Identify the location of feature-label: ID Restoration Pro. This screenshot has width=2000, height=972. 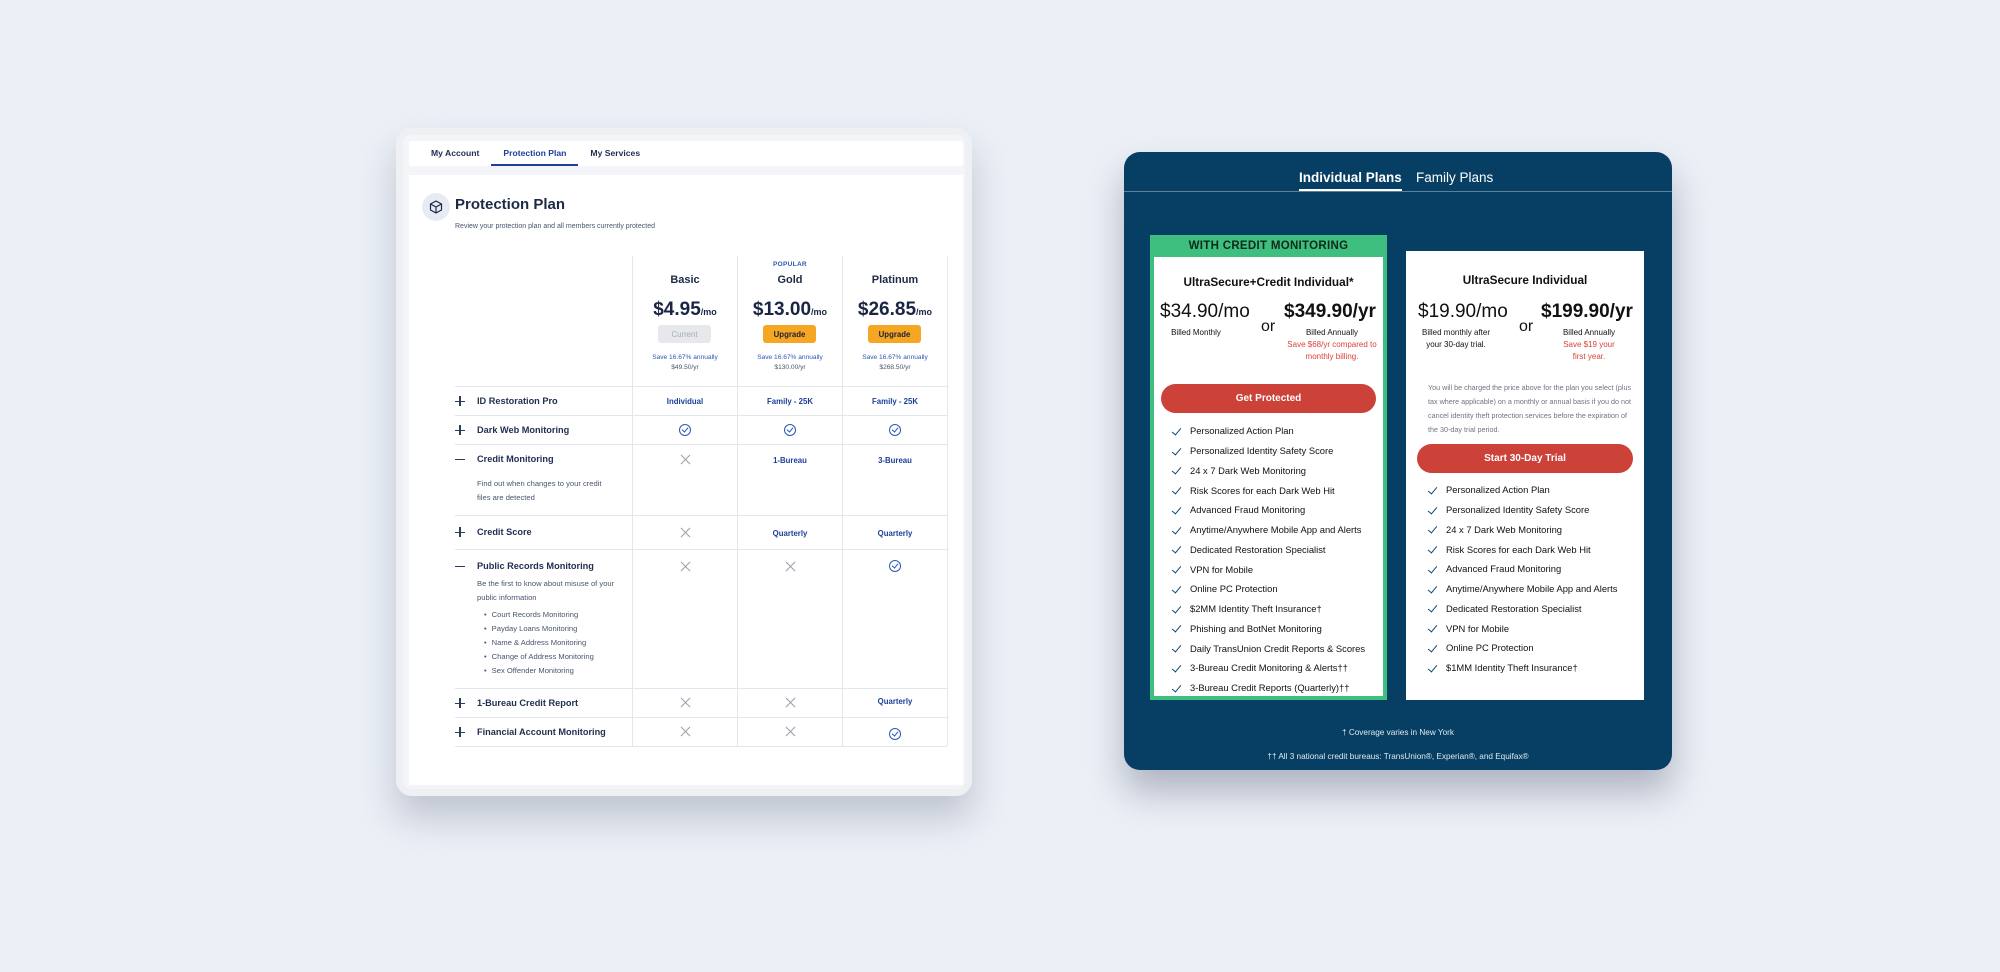
(517, 401).